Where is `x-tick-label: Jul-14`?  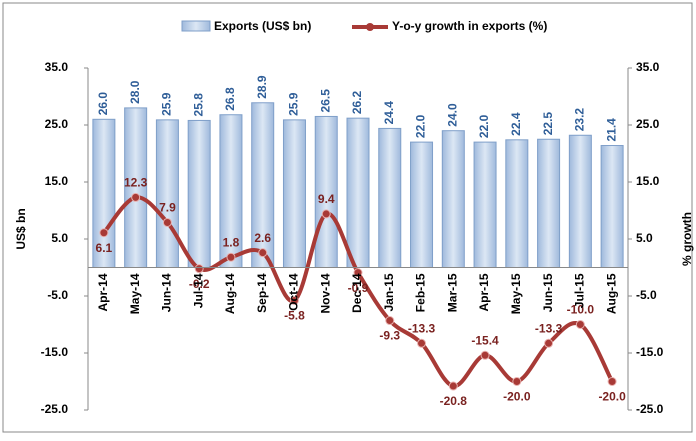 x-tick-label: Jul-14 is located at coordinates (198, 290).